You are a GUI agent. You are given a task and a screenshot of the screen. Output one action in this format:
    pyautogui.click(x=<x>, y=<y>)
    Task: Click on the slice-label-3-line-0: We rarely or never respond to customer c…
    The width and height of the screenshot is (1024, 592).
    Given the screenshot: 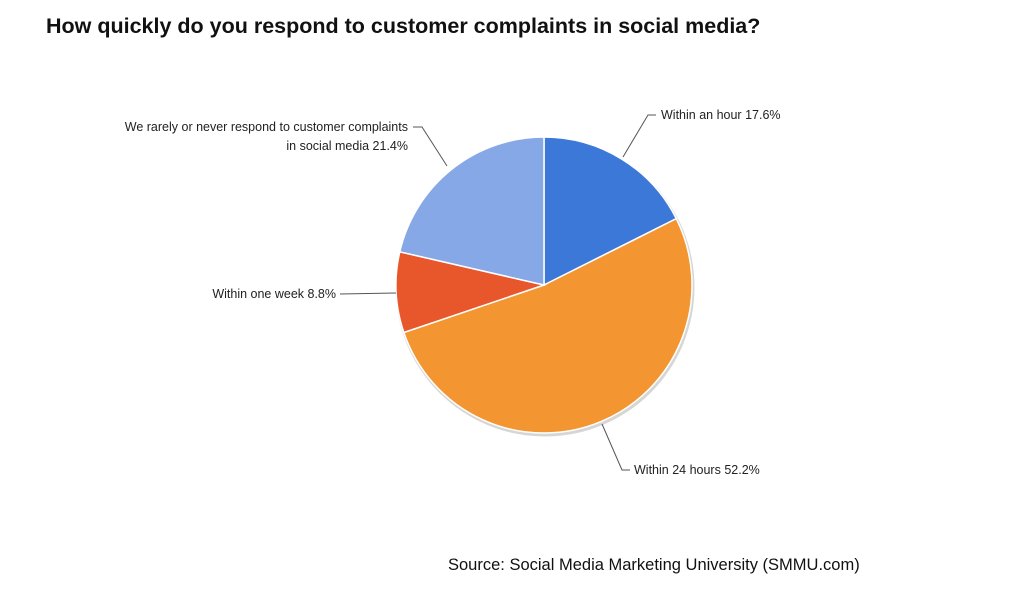 What is the action you would take?
    pyautogui.click(x=266, y=127)
    